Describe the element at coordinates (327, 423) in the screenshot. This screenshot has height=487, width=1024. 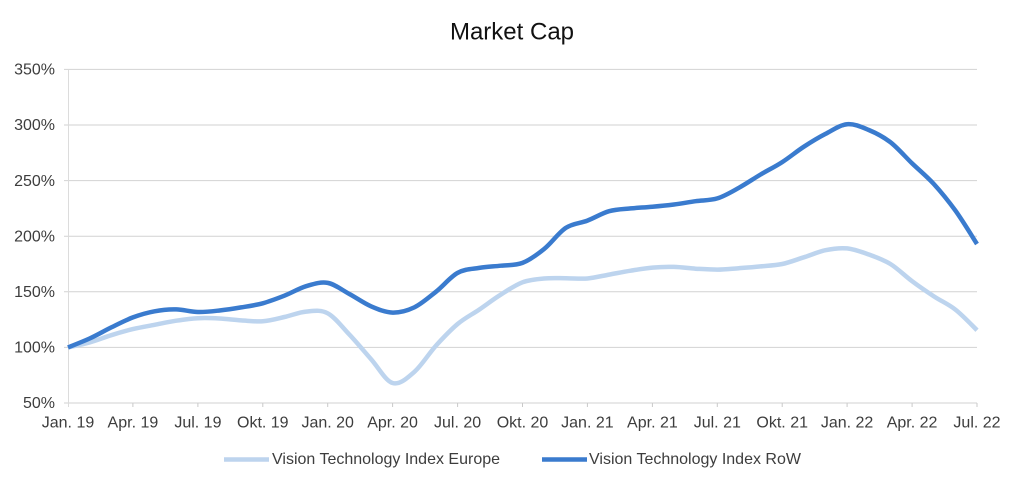
I see `svg-text: Jan. 20` at that location.